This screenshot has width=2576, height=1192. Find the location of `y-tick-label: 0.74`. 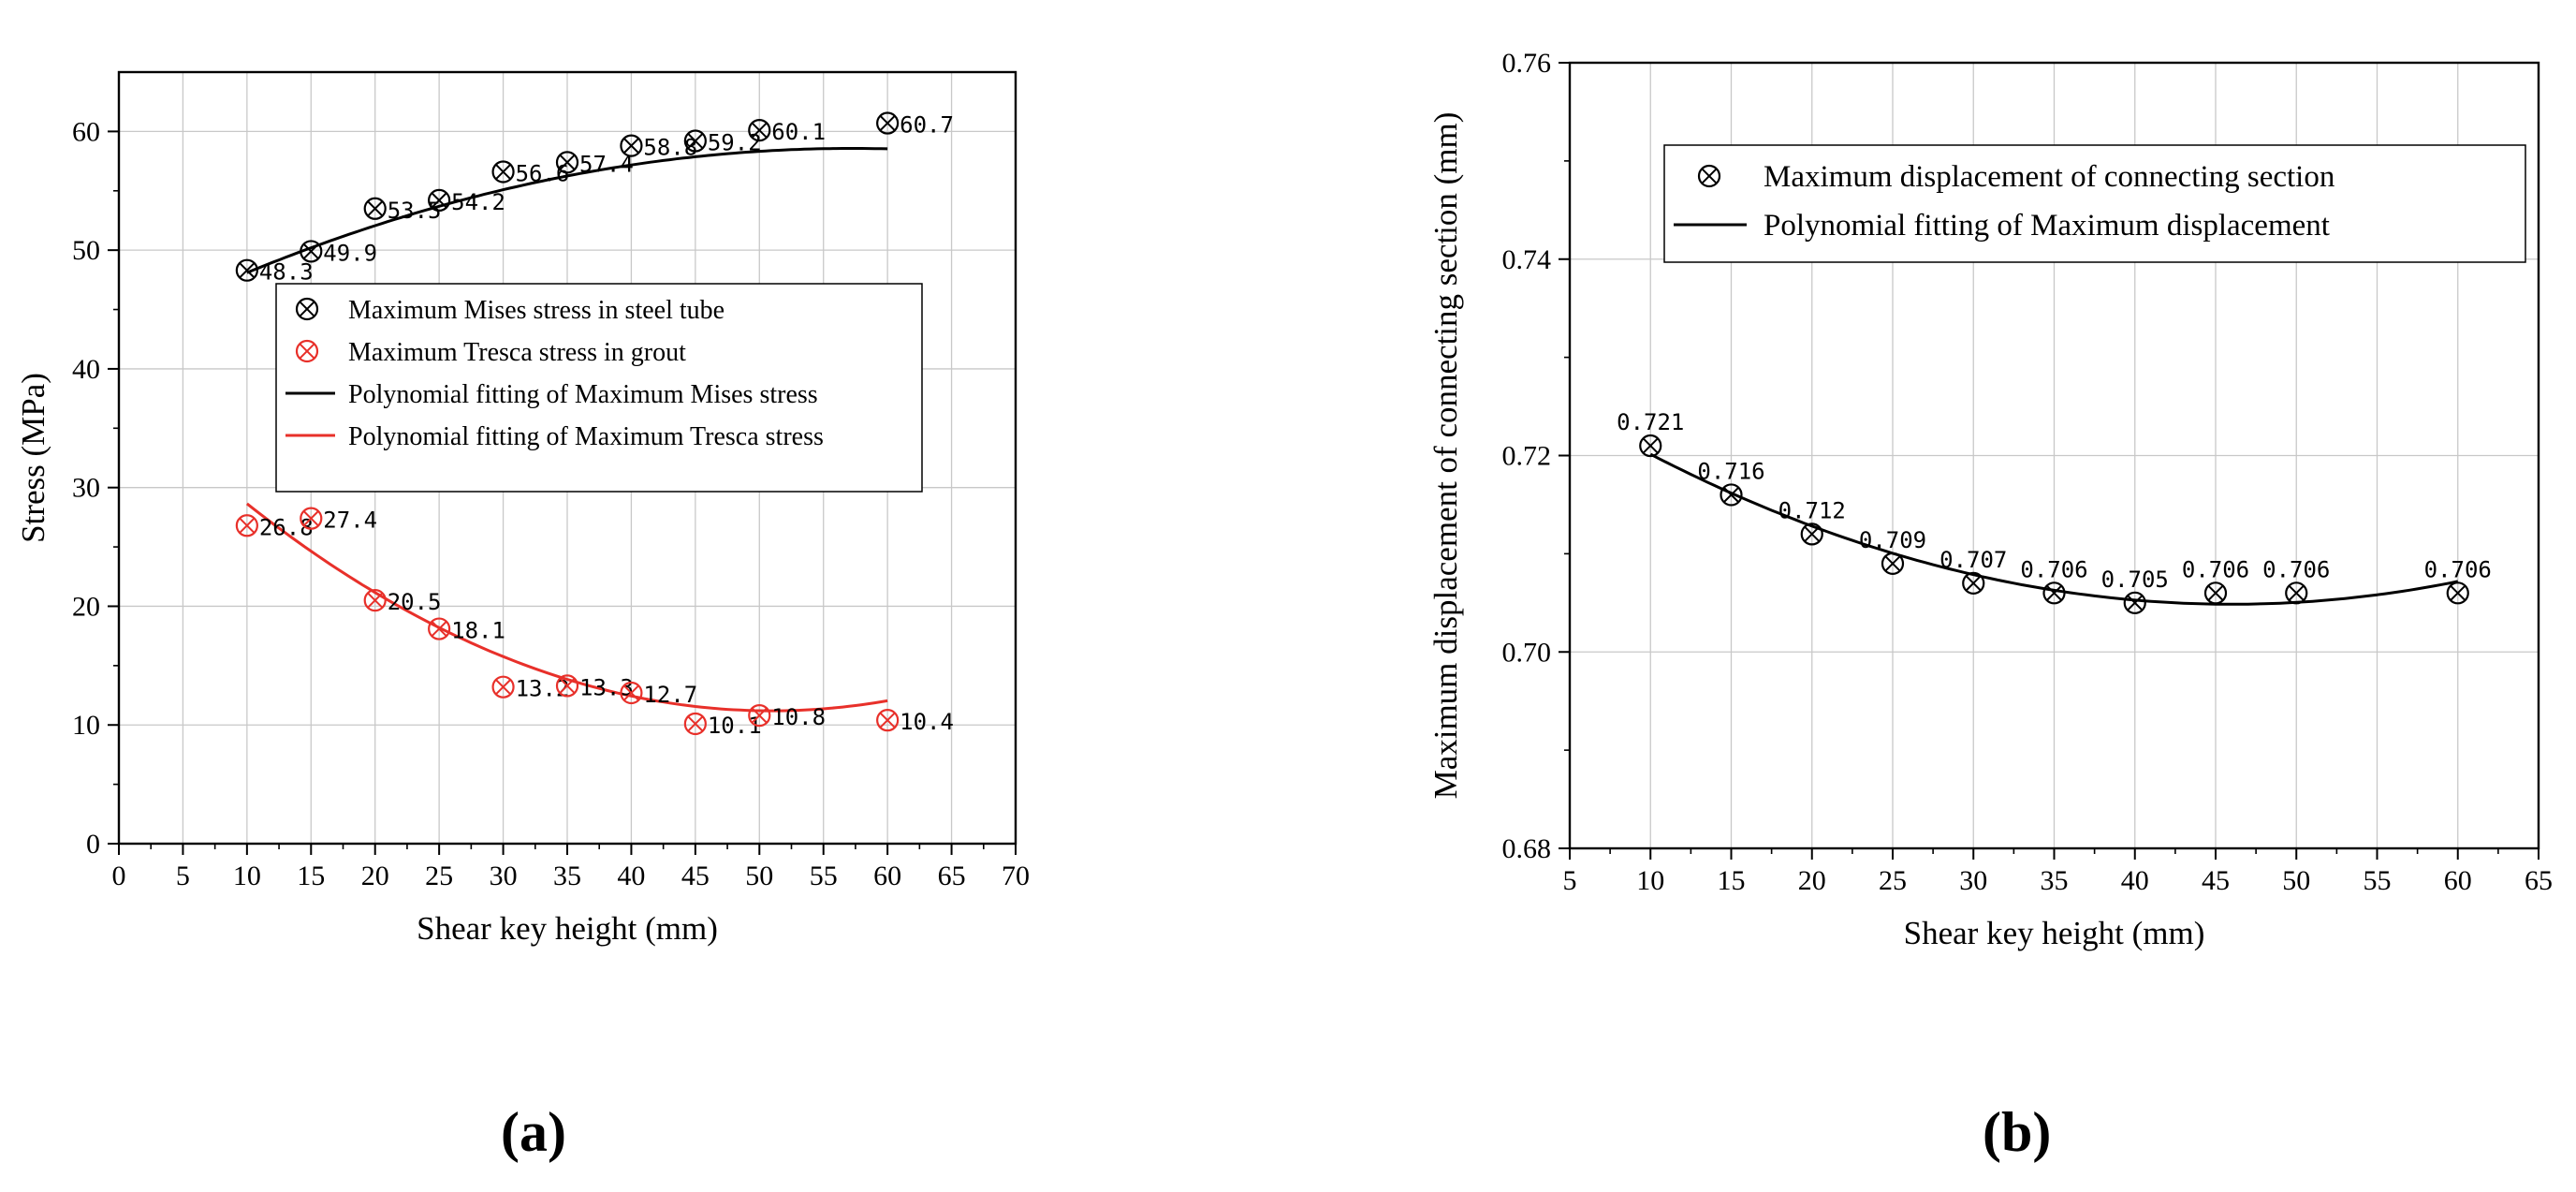

y-tick-label: 0.74 is located at coordinates (1527, 260).